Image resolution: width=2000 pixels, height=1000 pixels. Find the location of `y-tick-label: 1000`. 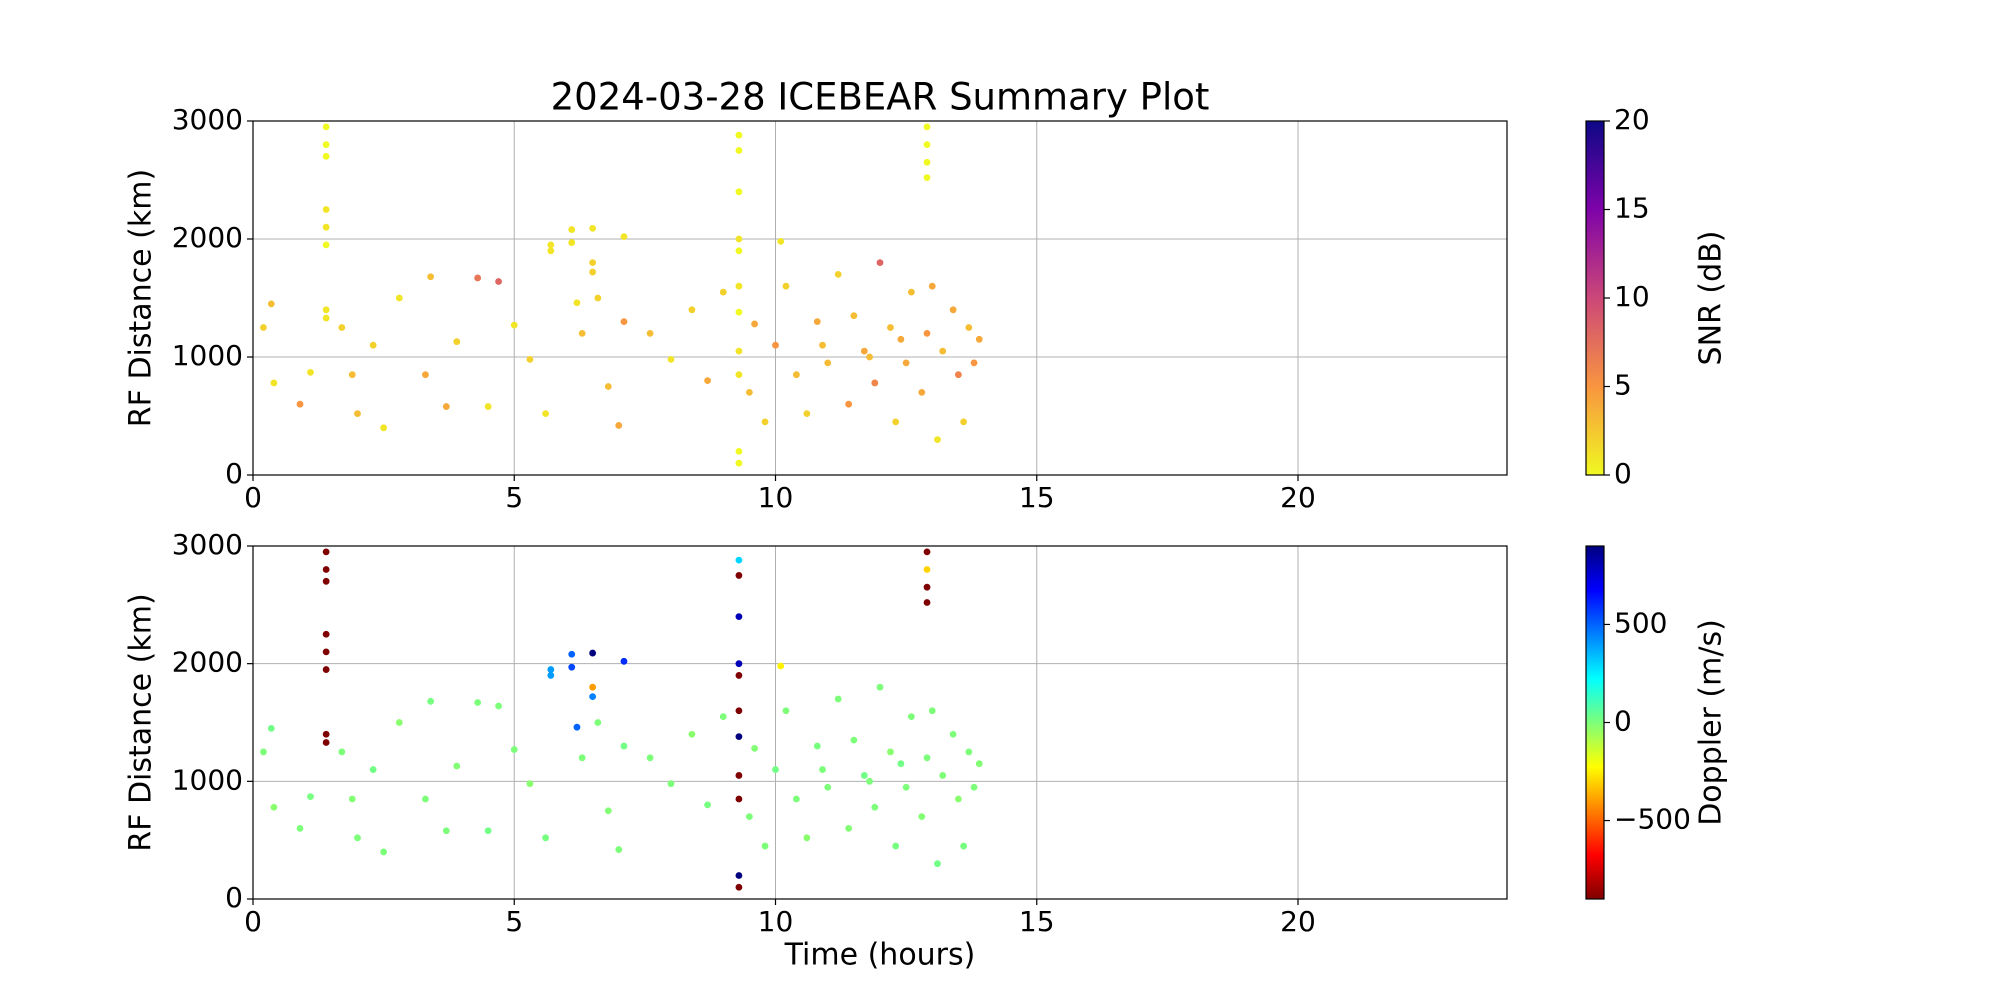

y-tick-label: 1000 is located at coordinates (207, 779).